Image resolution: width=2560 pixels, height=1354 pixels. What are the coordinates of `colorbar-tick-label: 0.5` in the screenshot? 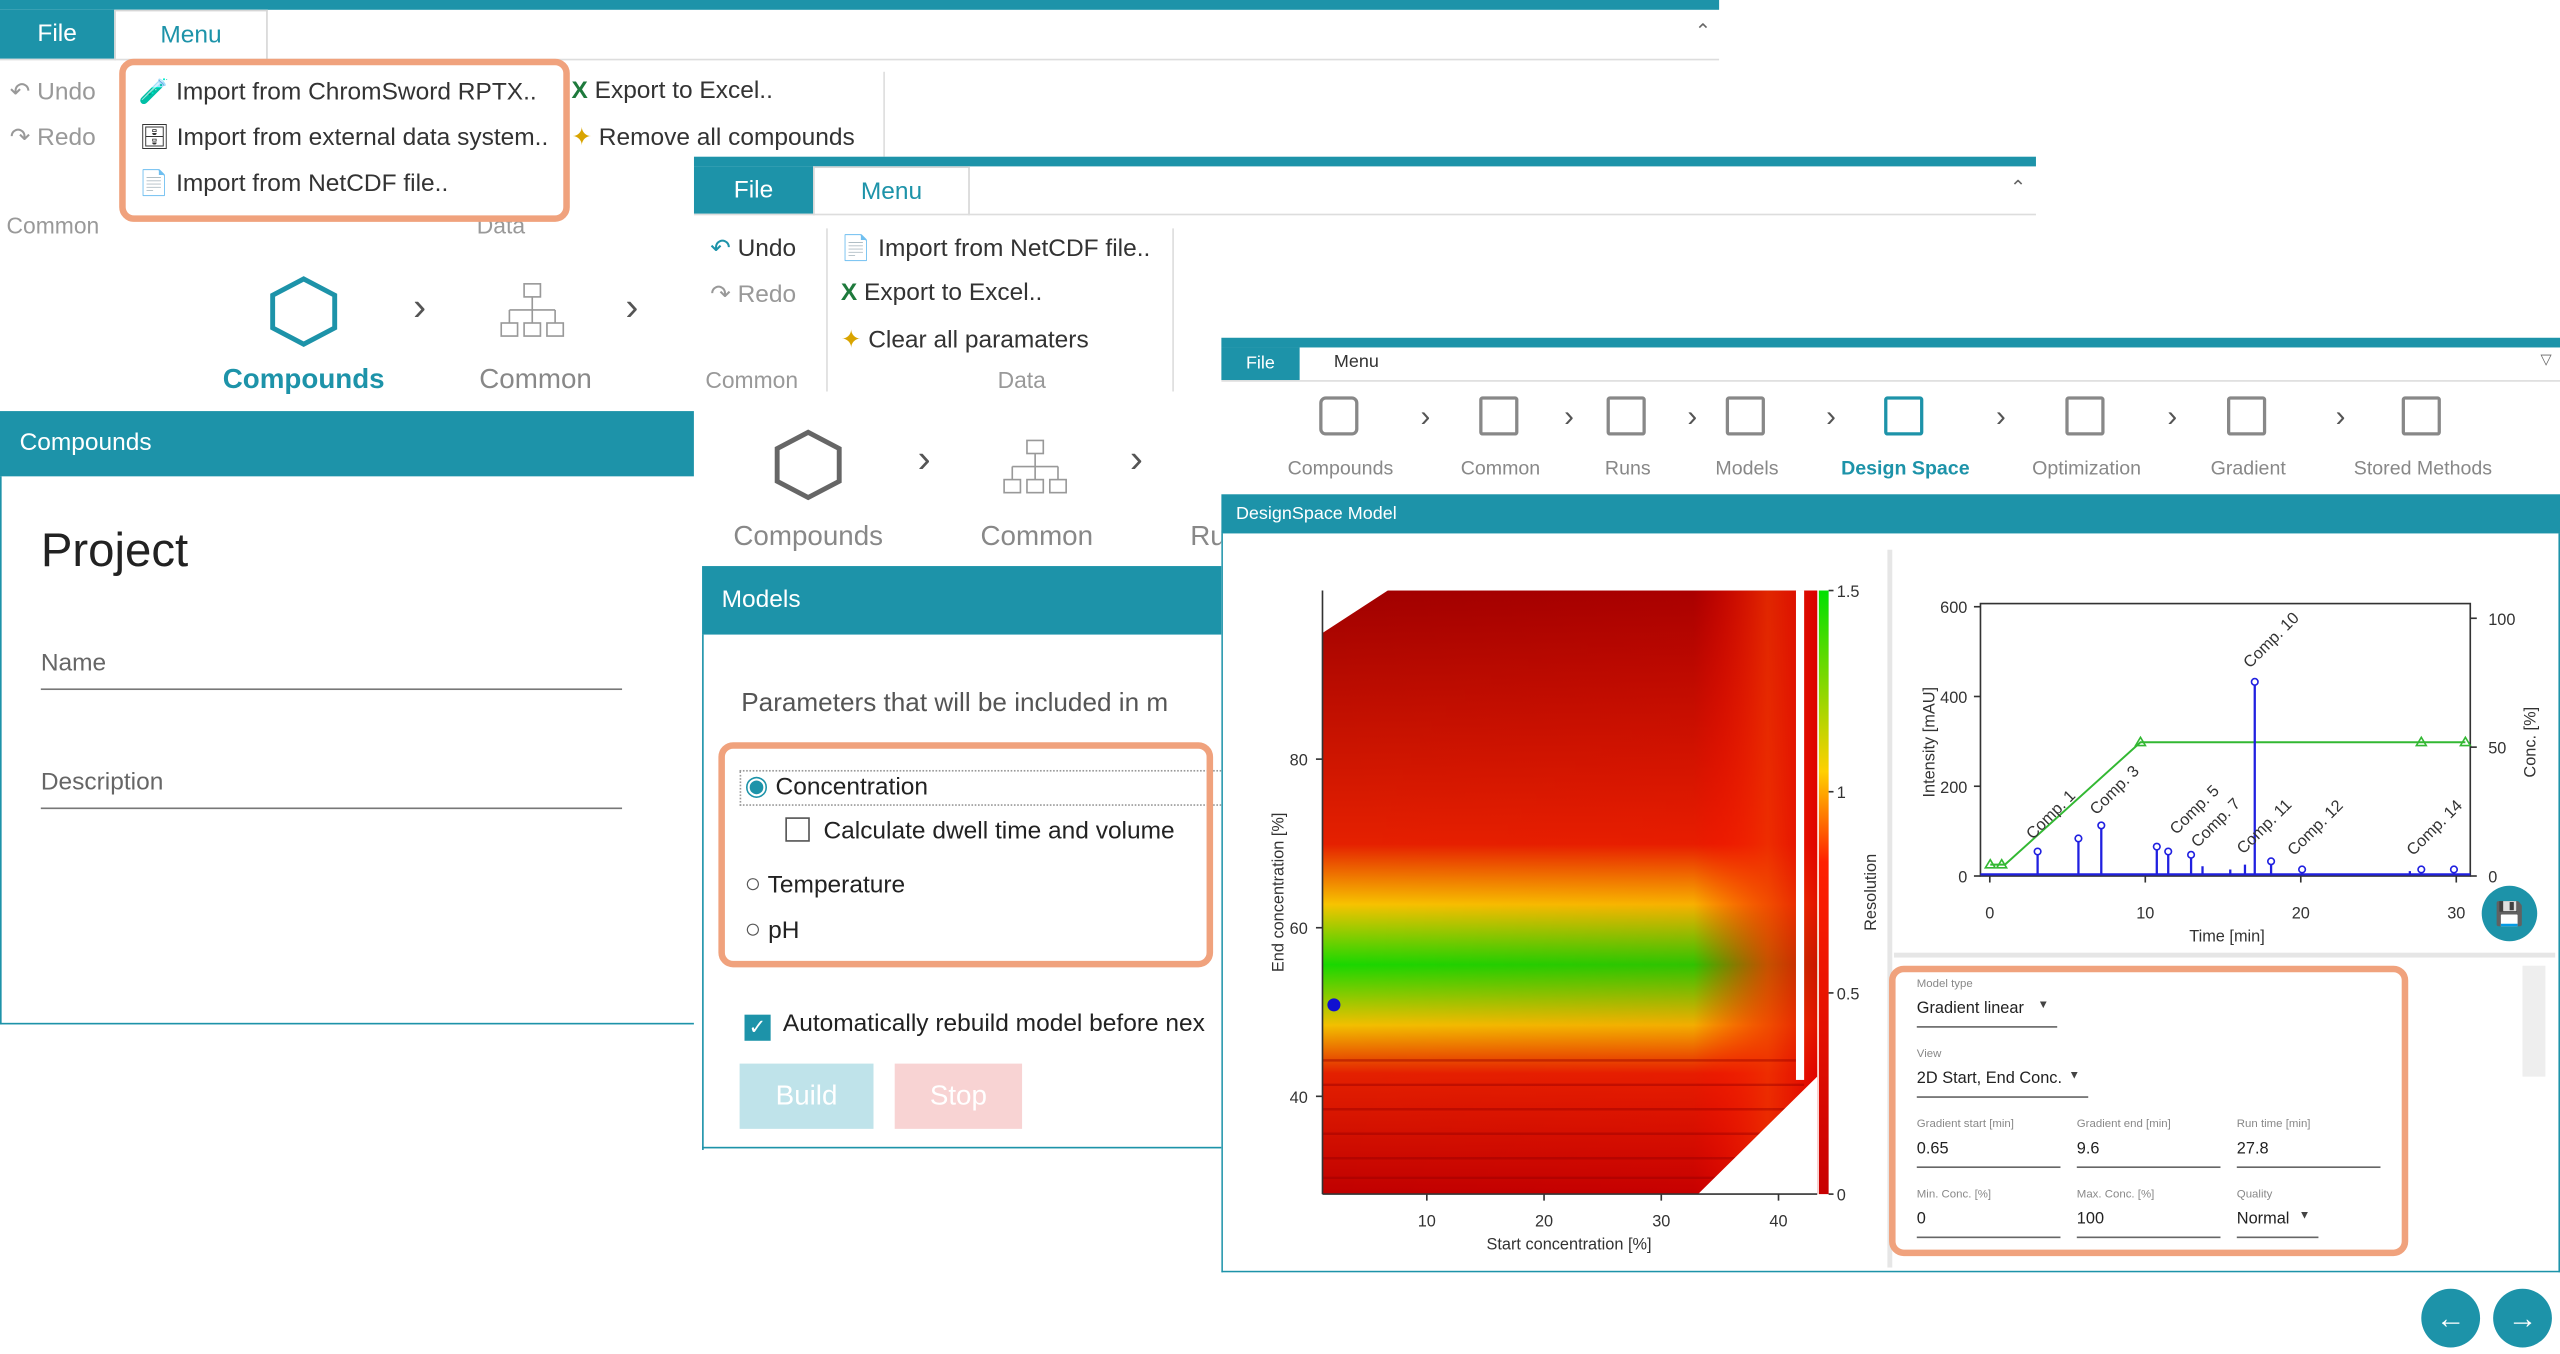 It's located at (1848, 994).